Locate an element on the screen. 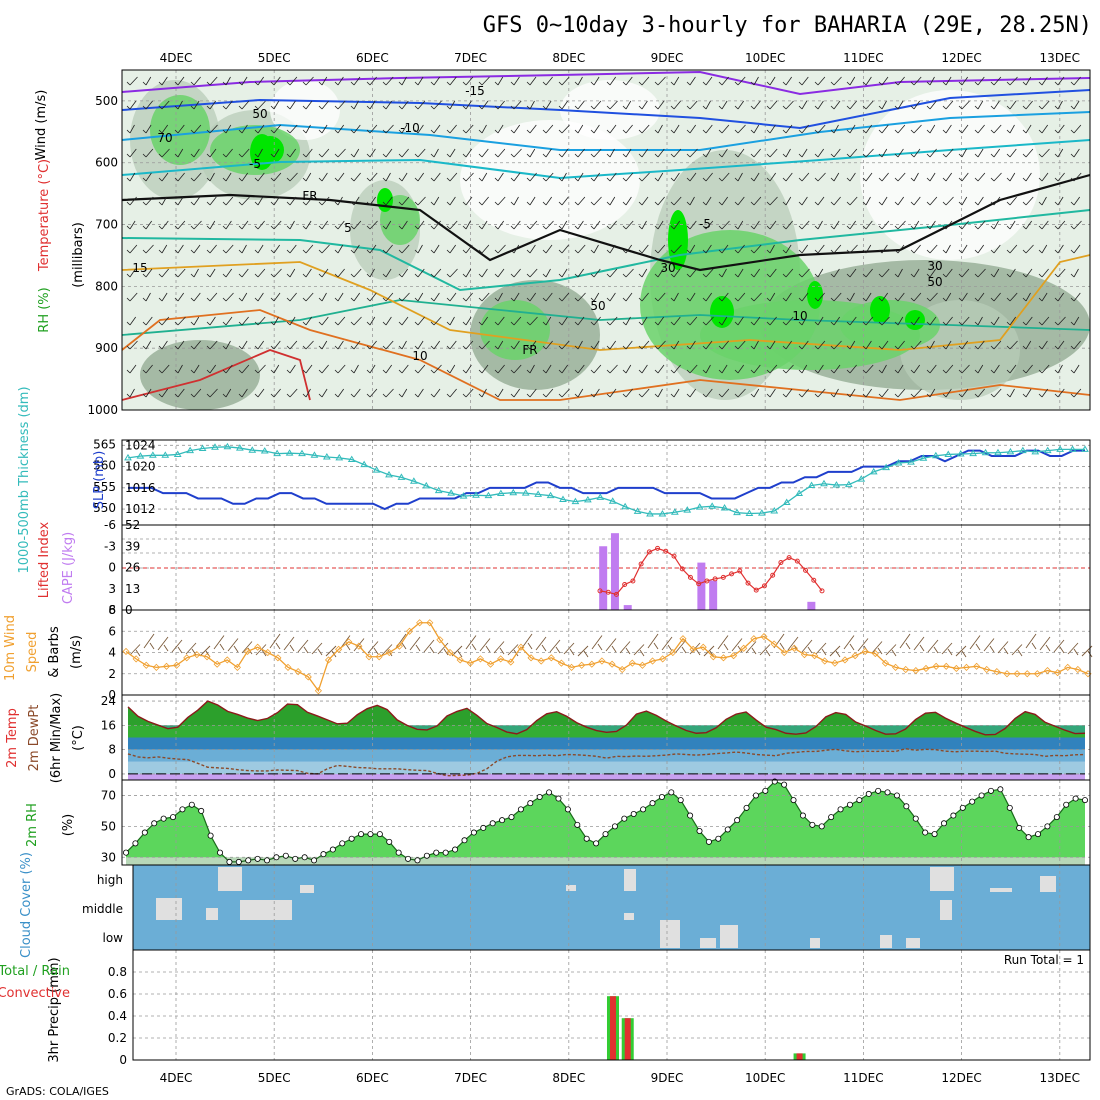 The image size is (1100, 1100). bottom-tick-label: 7DEC is located at coordinates (470, 1078).